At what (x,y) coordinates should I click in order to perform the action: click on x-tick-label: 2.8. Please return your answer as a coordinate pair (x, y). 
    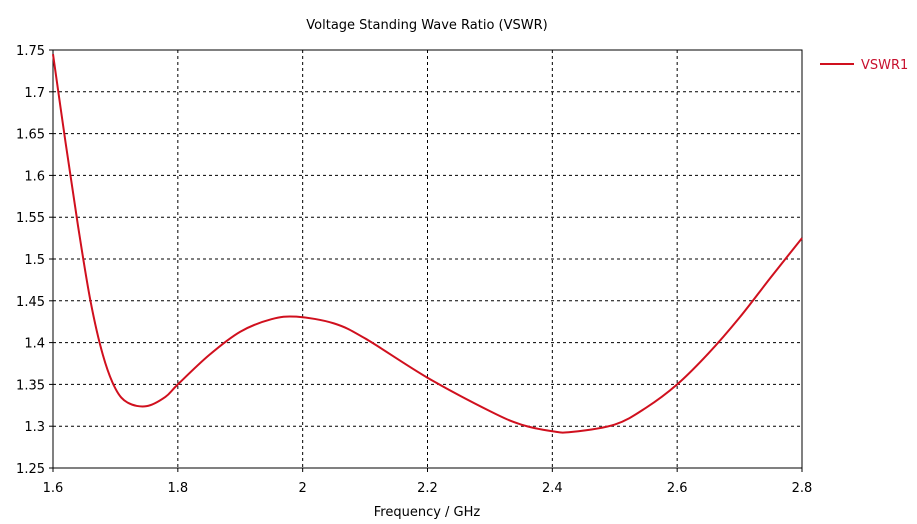
    Looking at the image, I should click on (802, 488).